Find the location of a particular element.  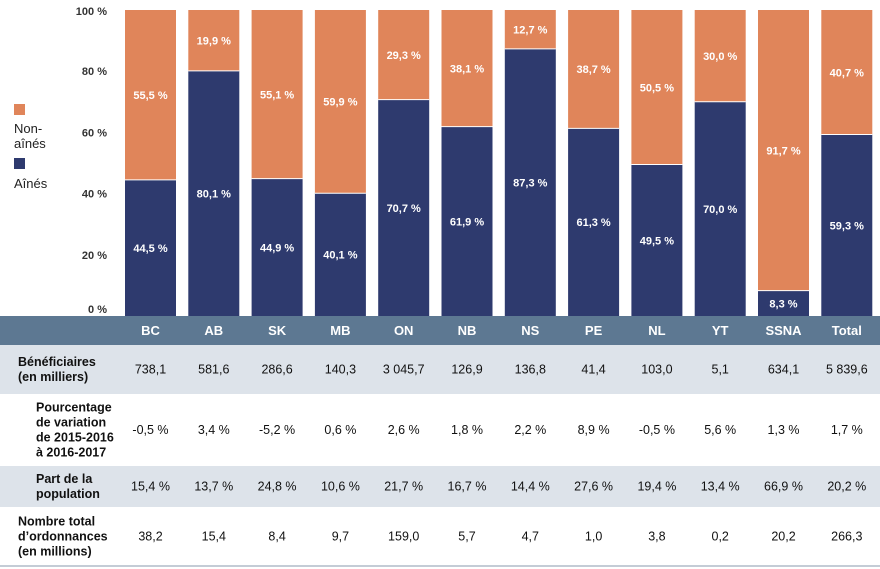

bar-non-aines-nl is located at coordinates (657, 87).